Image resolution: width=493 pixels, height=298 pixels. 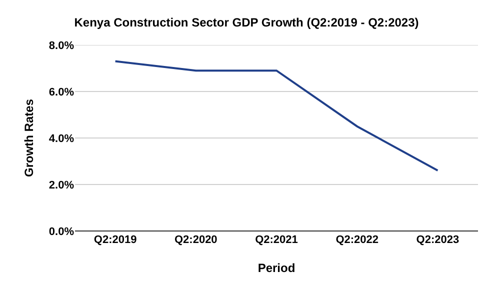 What do you see at coordinates (61, 138) in the screenshot?
I see `y-tick-label: 4.0%` at bounding box center [61, 138].